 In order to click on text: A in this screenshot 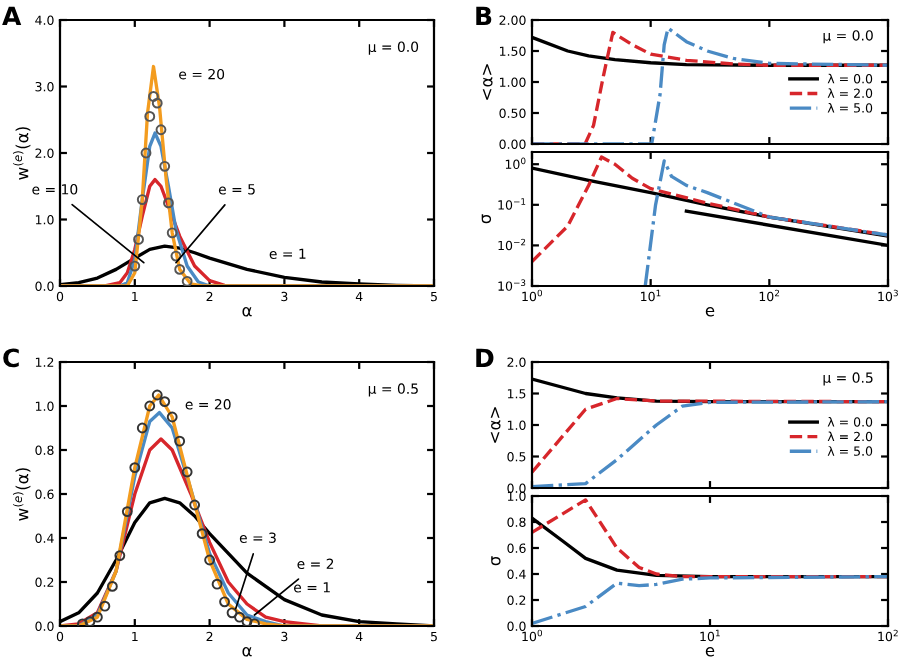, I will do `click(12, 15)`.